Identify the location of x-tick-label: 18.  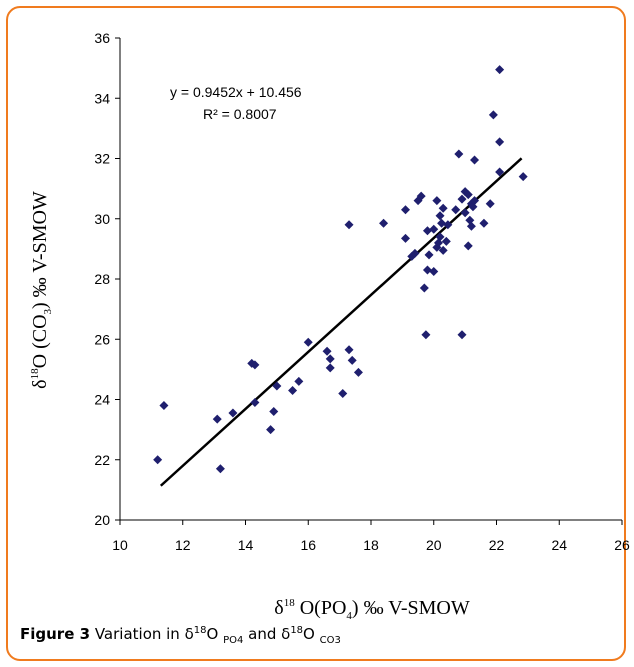
(371, 545).